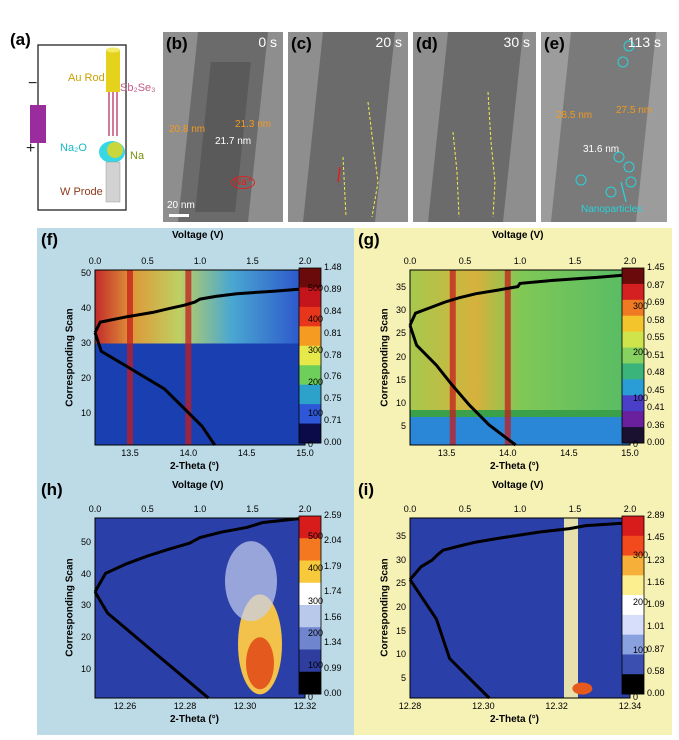  What do you see at coordinates (333, 642) in the screenshot?
I see `colorbar-label: 1.34` at bounding box center [333, 642].